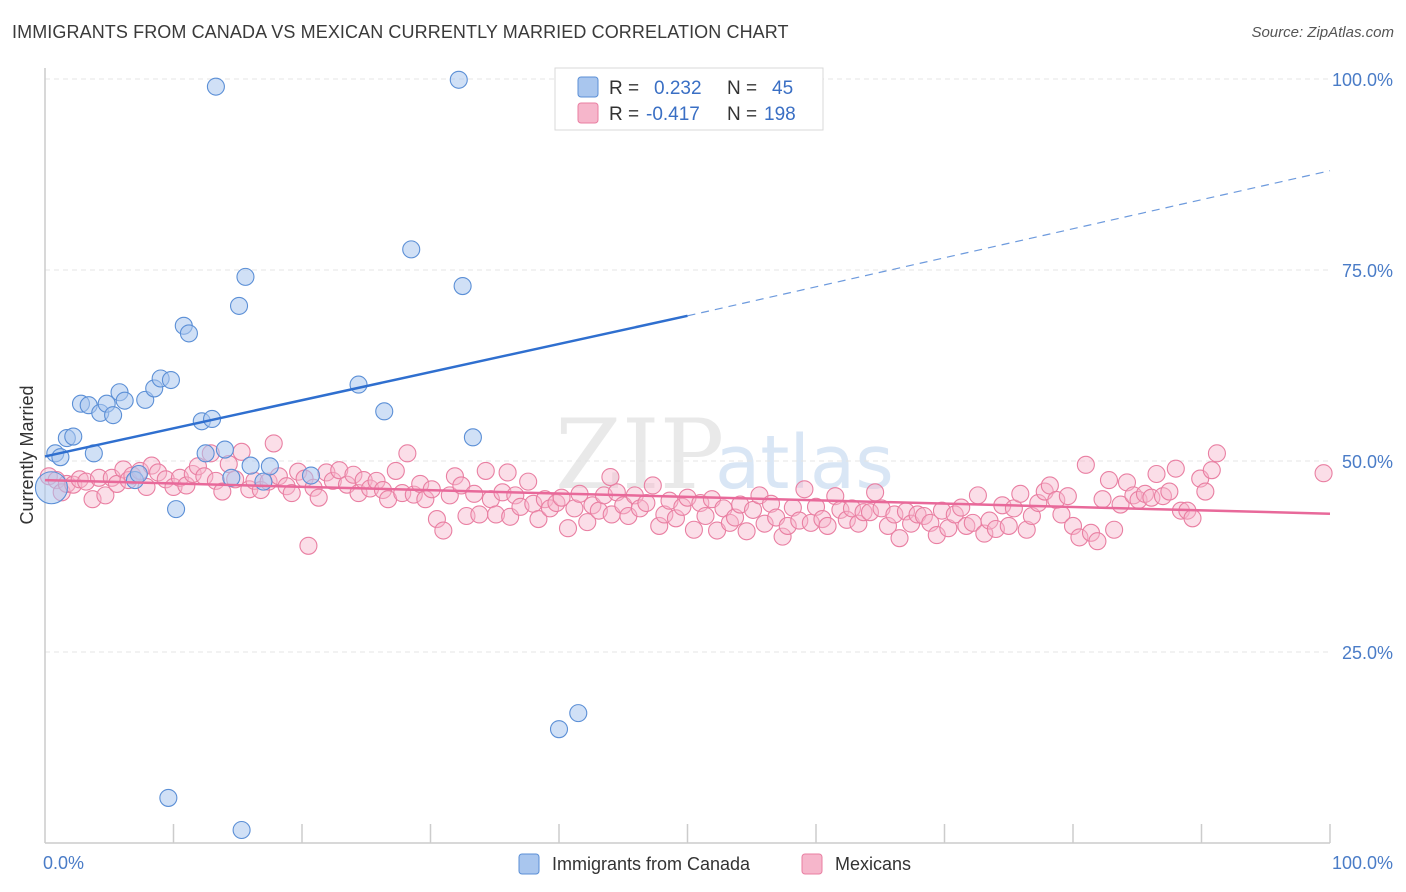 The image size is (1406, 892). I want to click on legend-swatch-canada, so click(588, 87).